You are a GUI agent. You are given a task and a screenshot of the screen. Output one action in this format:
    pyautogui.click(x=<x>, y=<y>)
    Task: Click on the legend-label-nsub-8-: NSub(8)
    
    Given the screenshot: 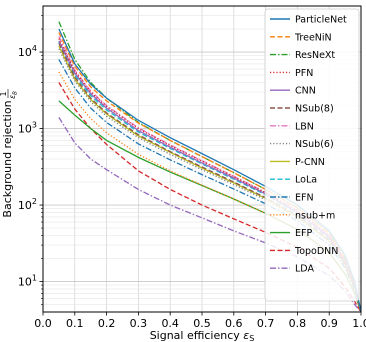 What is the action you would take?
    pyautogui.click(x=314, y=109)
    